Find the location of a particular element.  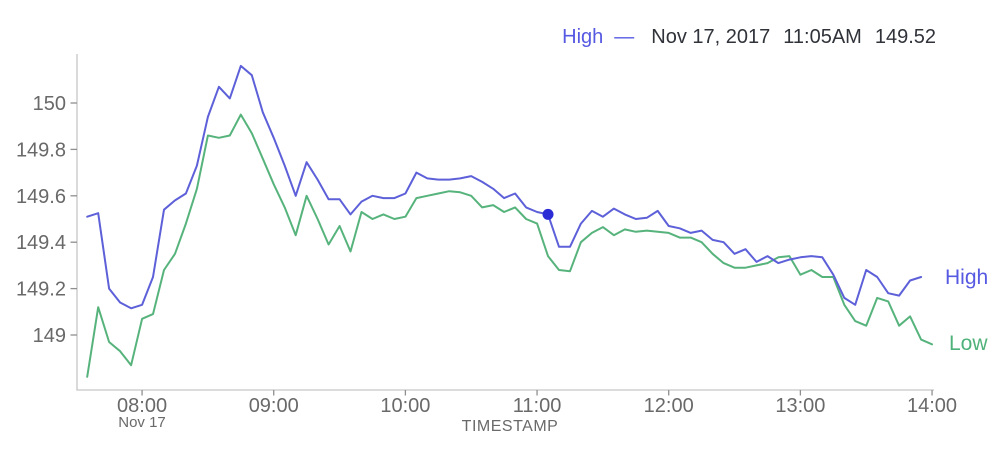

low-series-label: Low is located at coordinates (968, 343).